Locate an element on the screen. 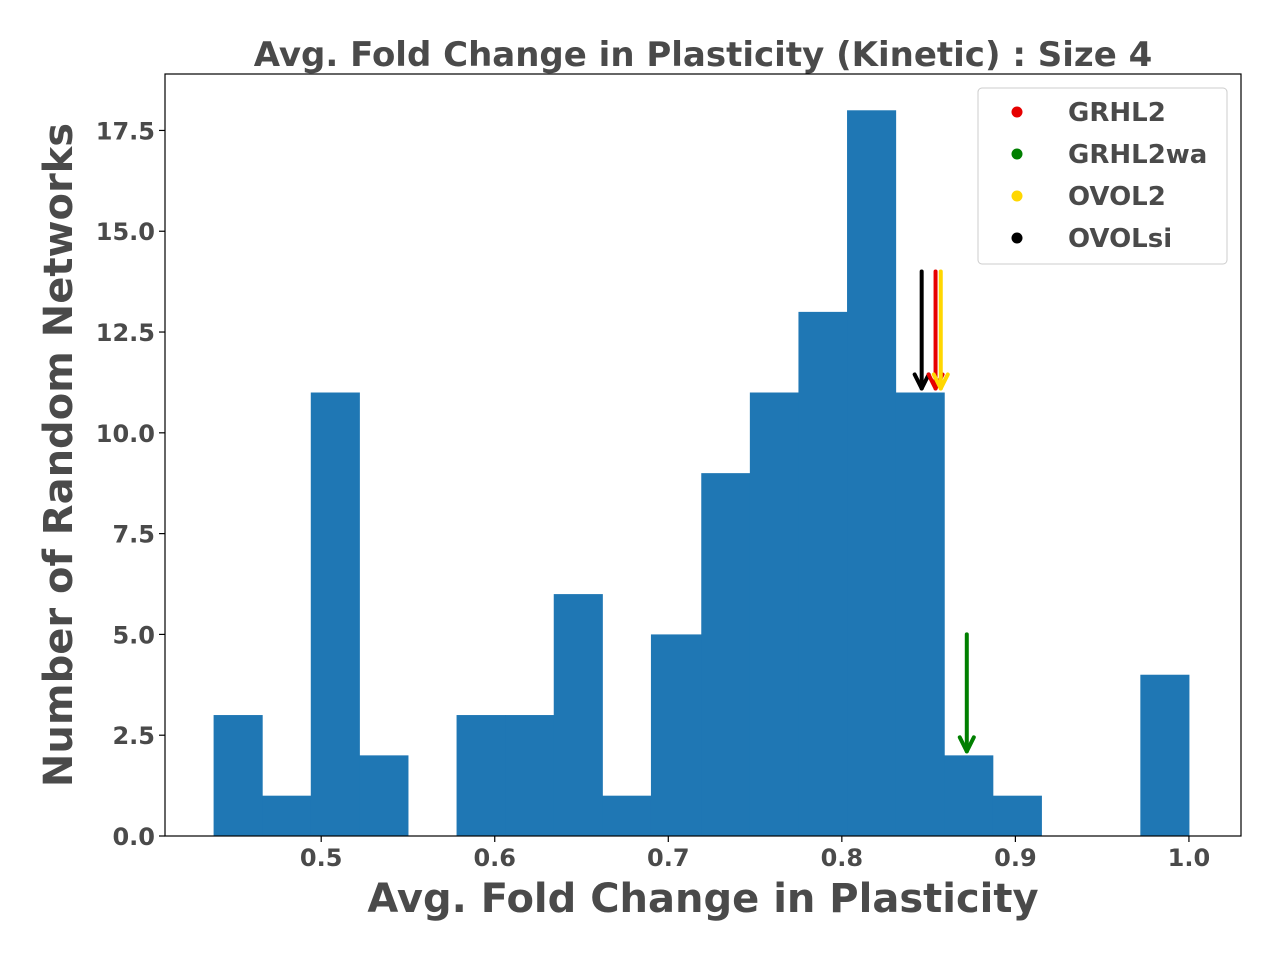  legend-box is located at coordinates (1102, 176).